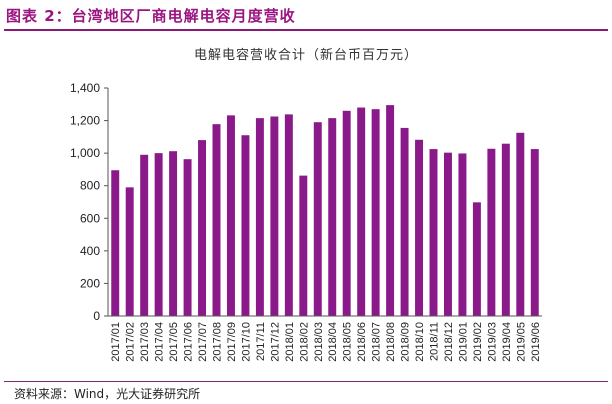 The height and width of the screenshot is (404, 612). Describe the element at coordinates (348, 342) in the screenshot. I see `x-tick-label: 2018/05` at that location.